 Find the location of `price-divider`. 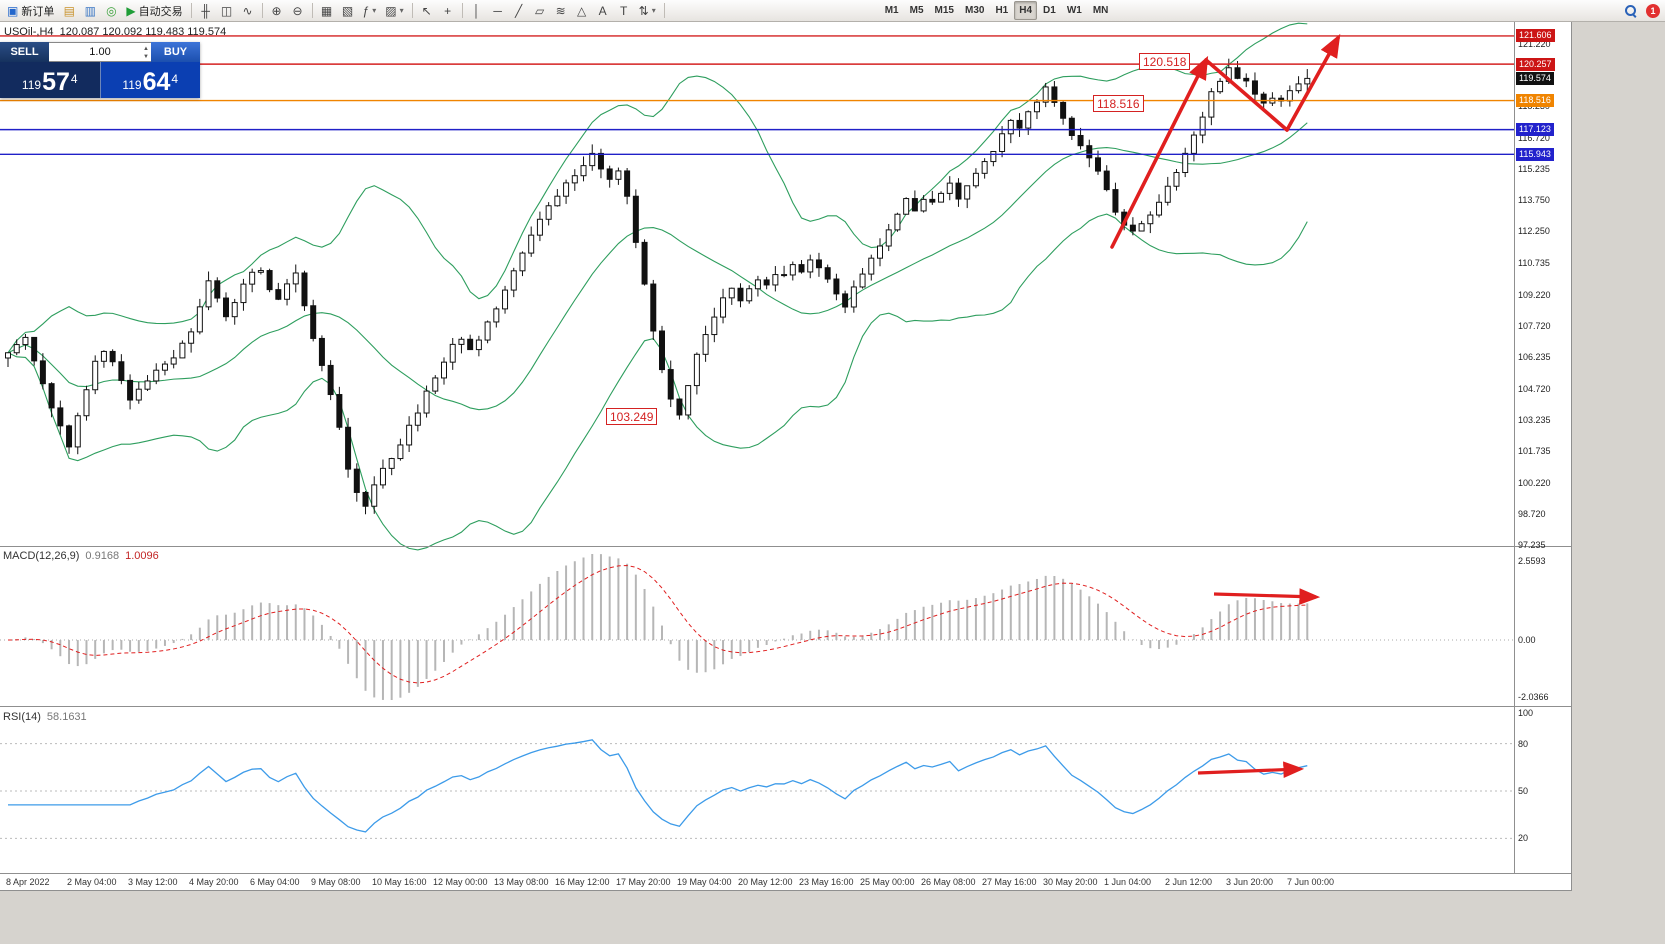

price-divider is located at coordinates (100, 80).